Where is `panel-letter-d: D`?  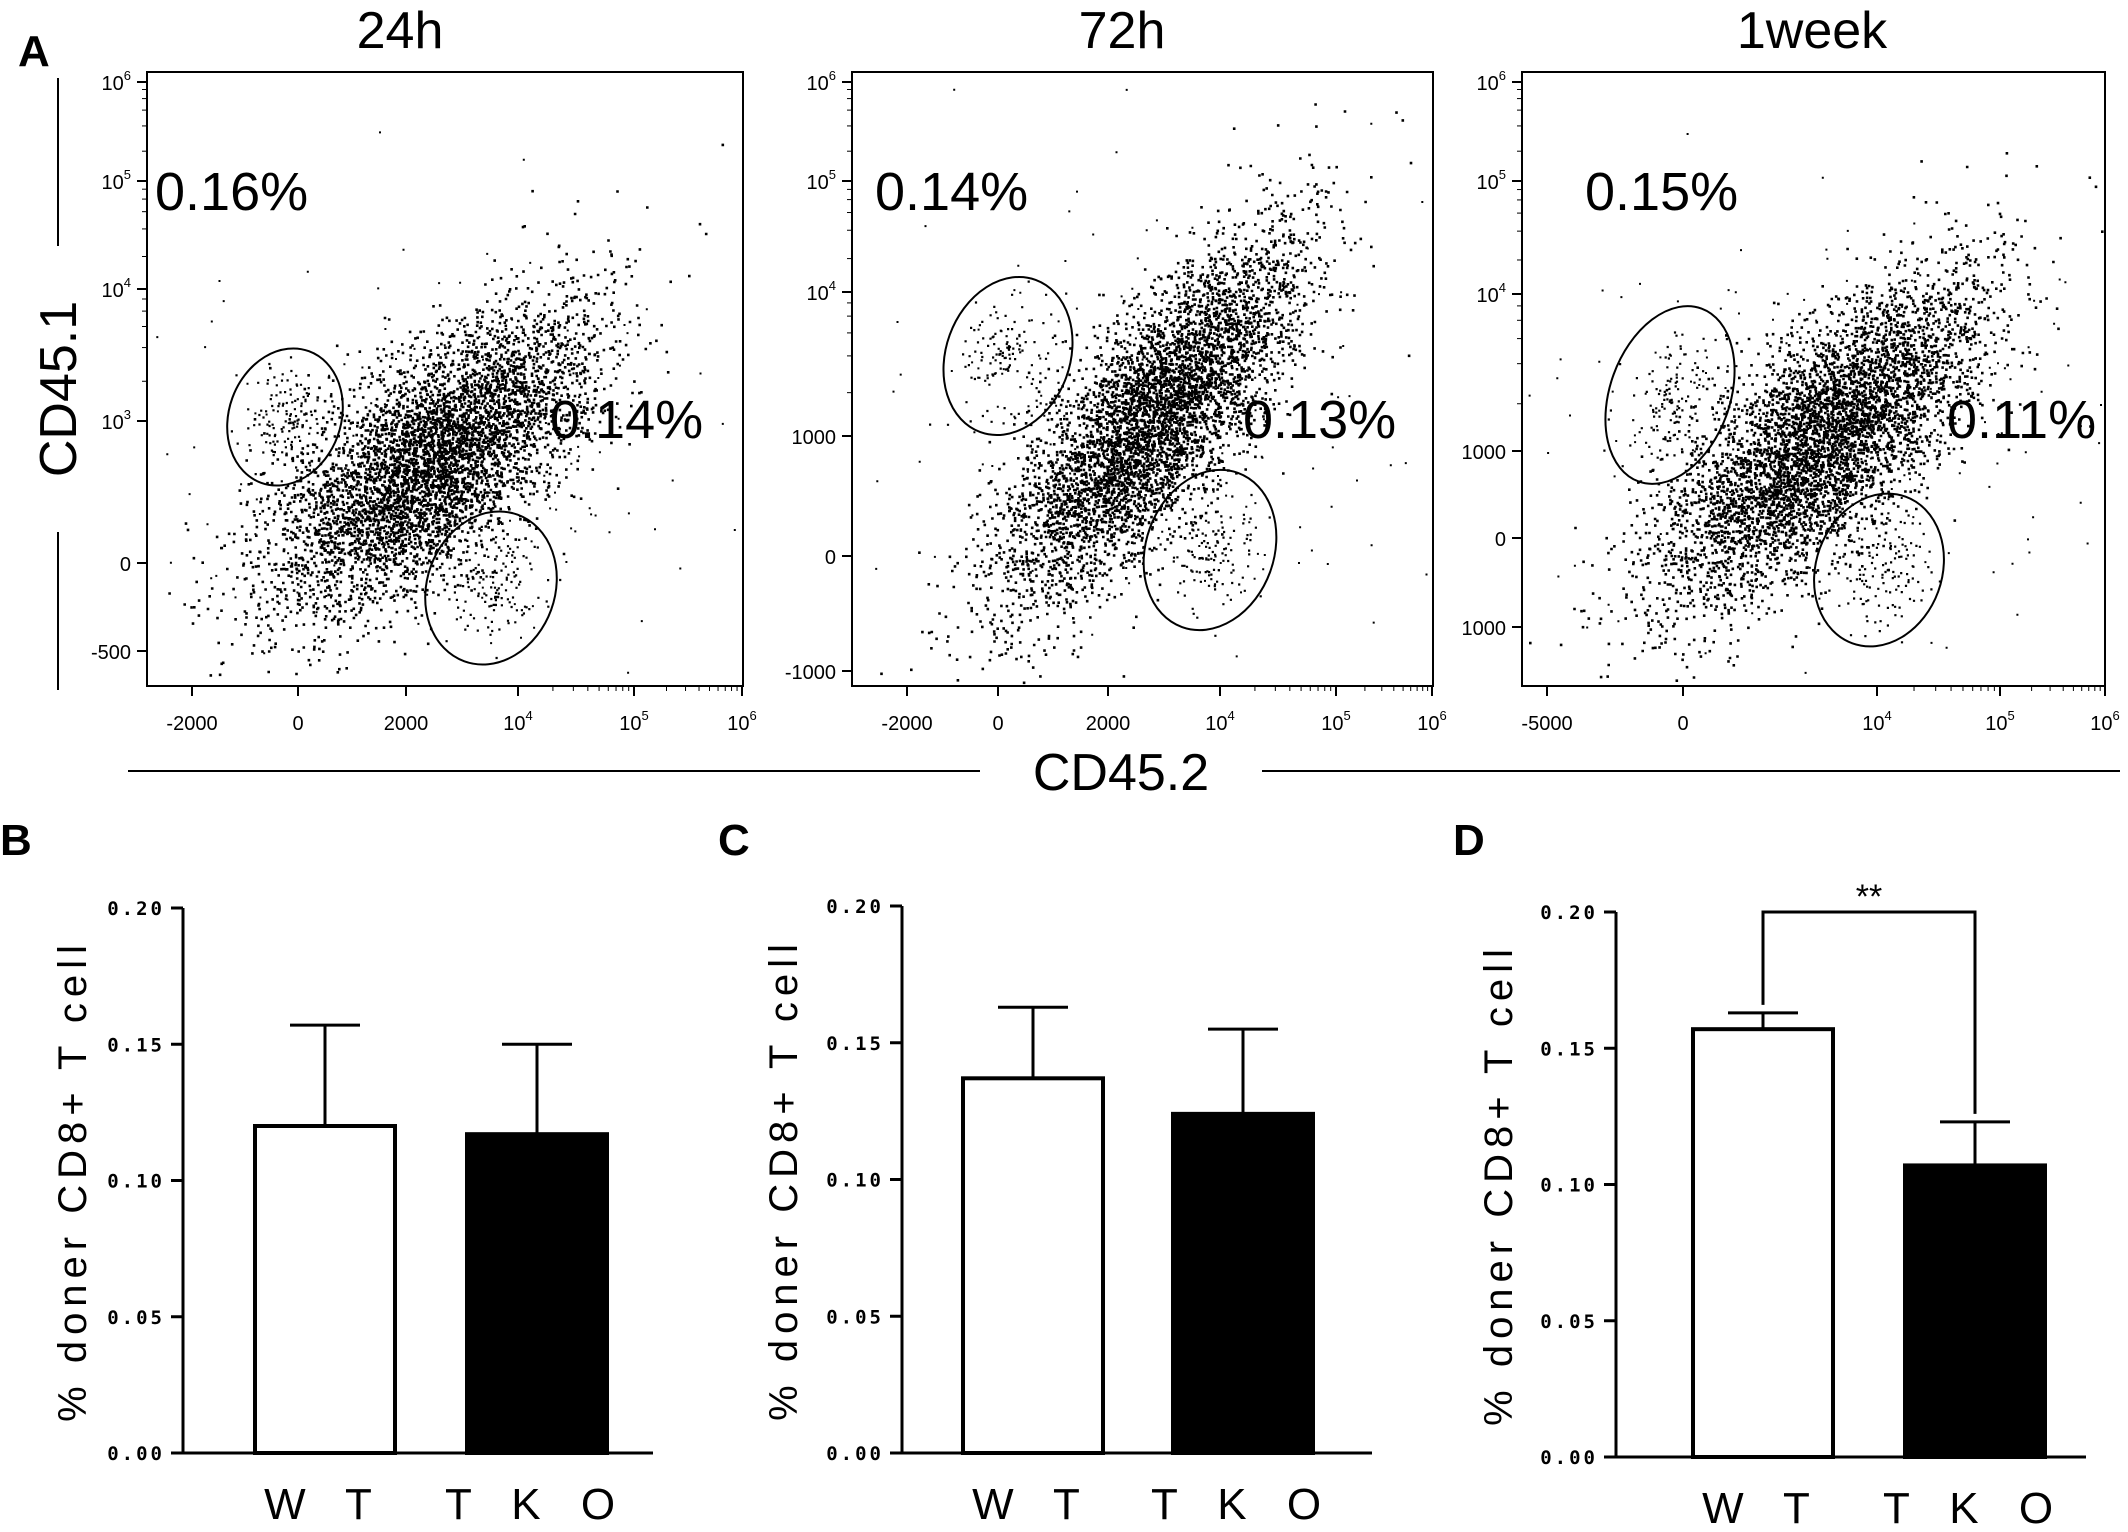 panel-letter-d: D is located at coordinates (1469, 840).